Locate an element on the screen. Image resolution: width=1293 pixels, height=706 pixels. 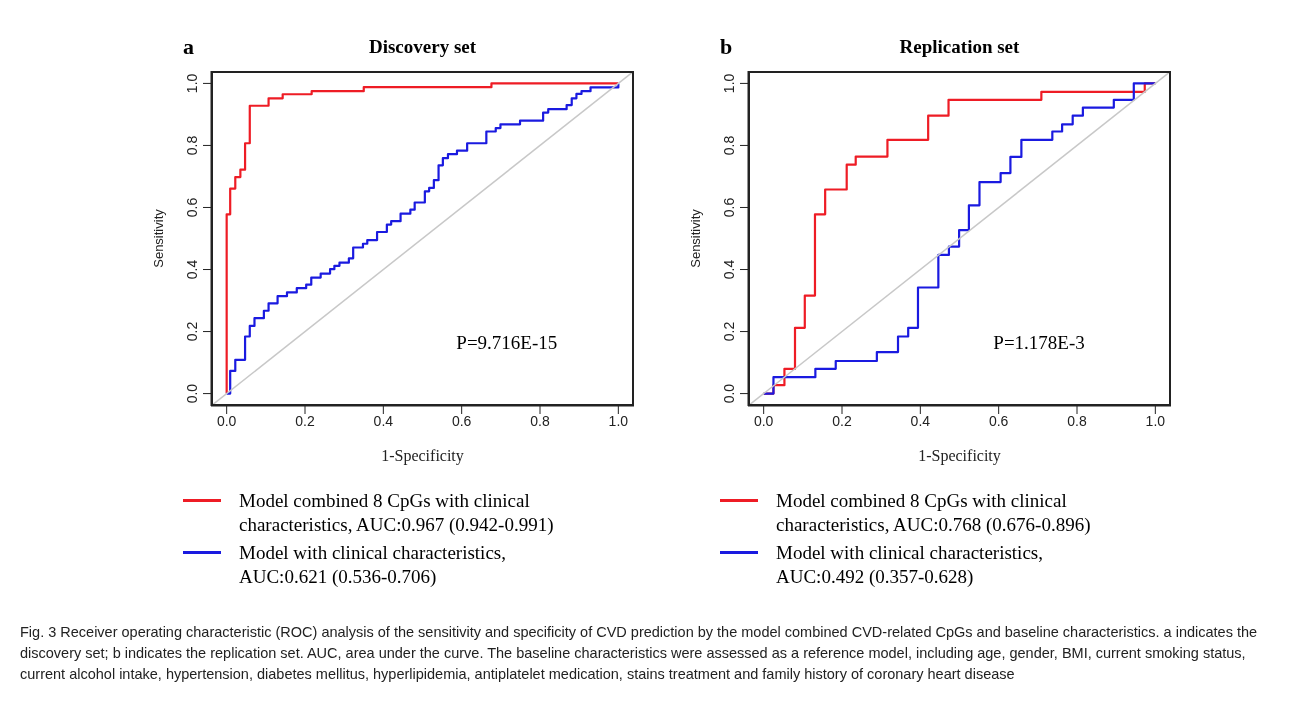
caption: Fig. 3 Receiver operating characteristic (ROC) analysis of the sensitivity and specificity of CVD prediction by the model combined CVD-related CpGs and baseline characteristics. a indicates the discovery set; b indicates the replication set. AUC, area under the curve. The baseline characteristics were assessed as a reference model, including age, gender, BMI, current smoking status, current alcohol intake, hypertension, diabetes mellitus, hyperlipidemia, antiplatelet medication, stains treatment and family history of coronary heart disease is located at coordinates (639, 653).